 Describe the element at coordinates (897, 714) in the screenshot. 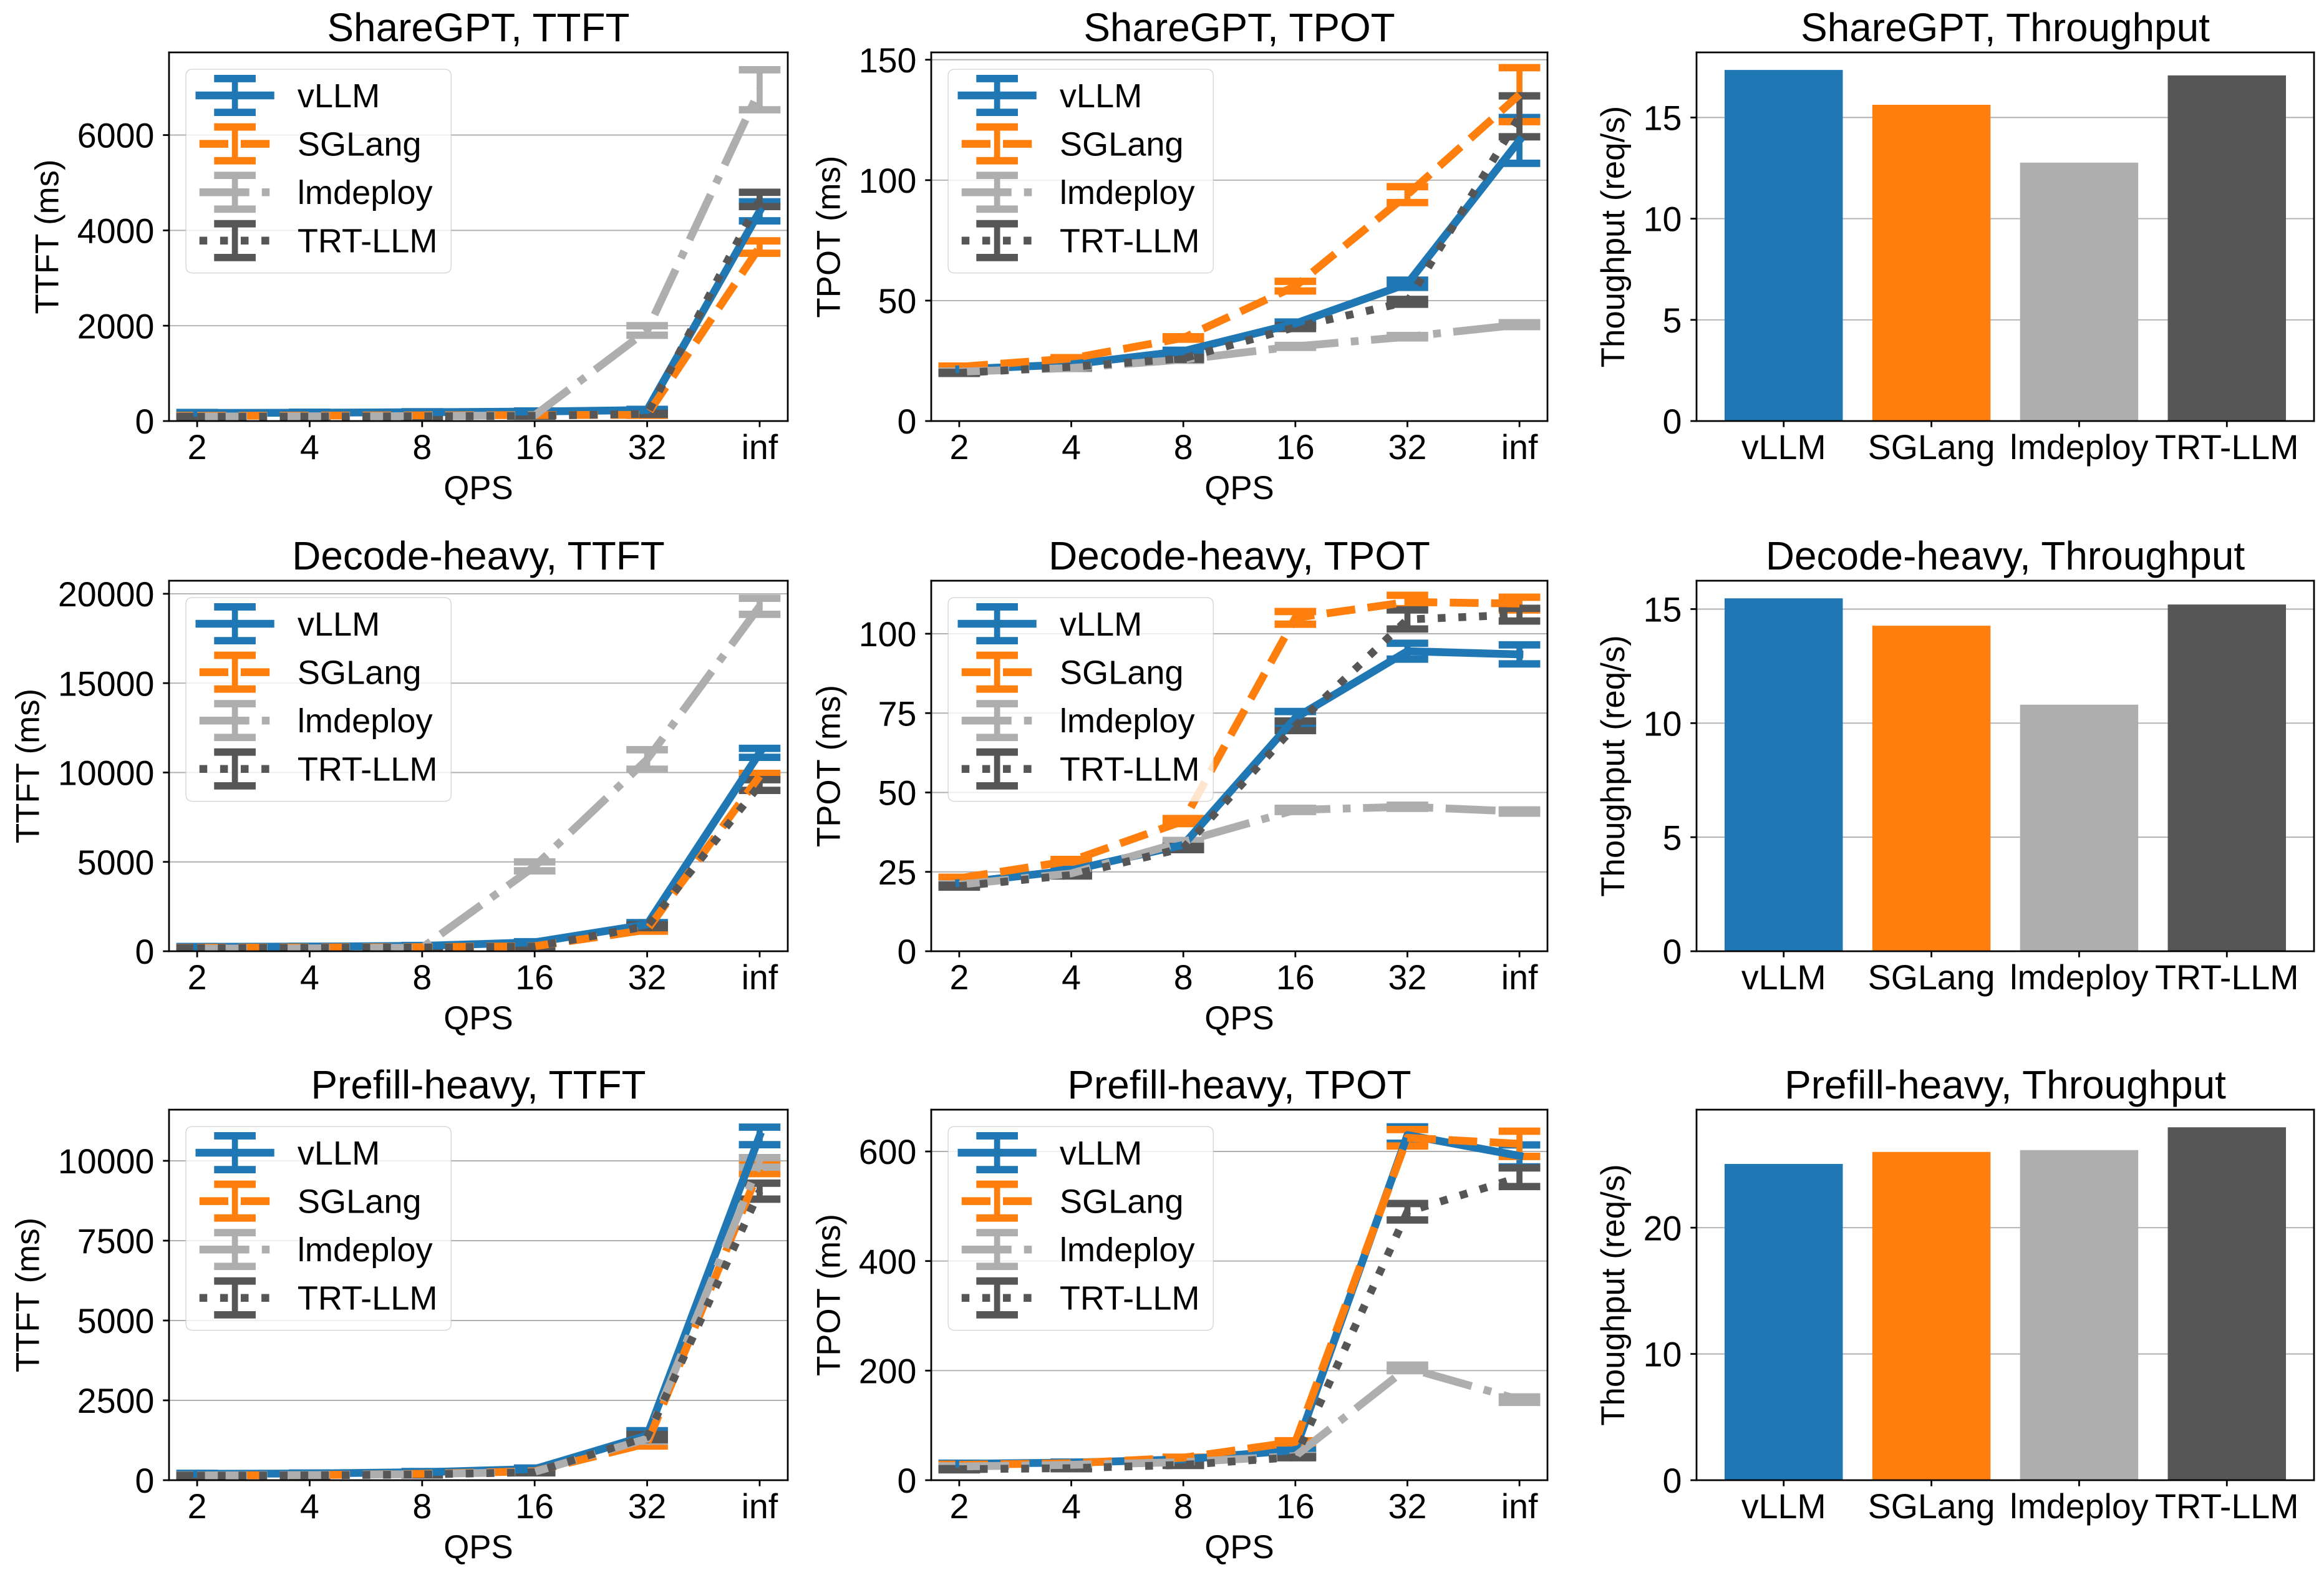

I see `svg-text: 75` at that location.